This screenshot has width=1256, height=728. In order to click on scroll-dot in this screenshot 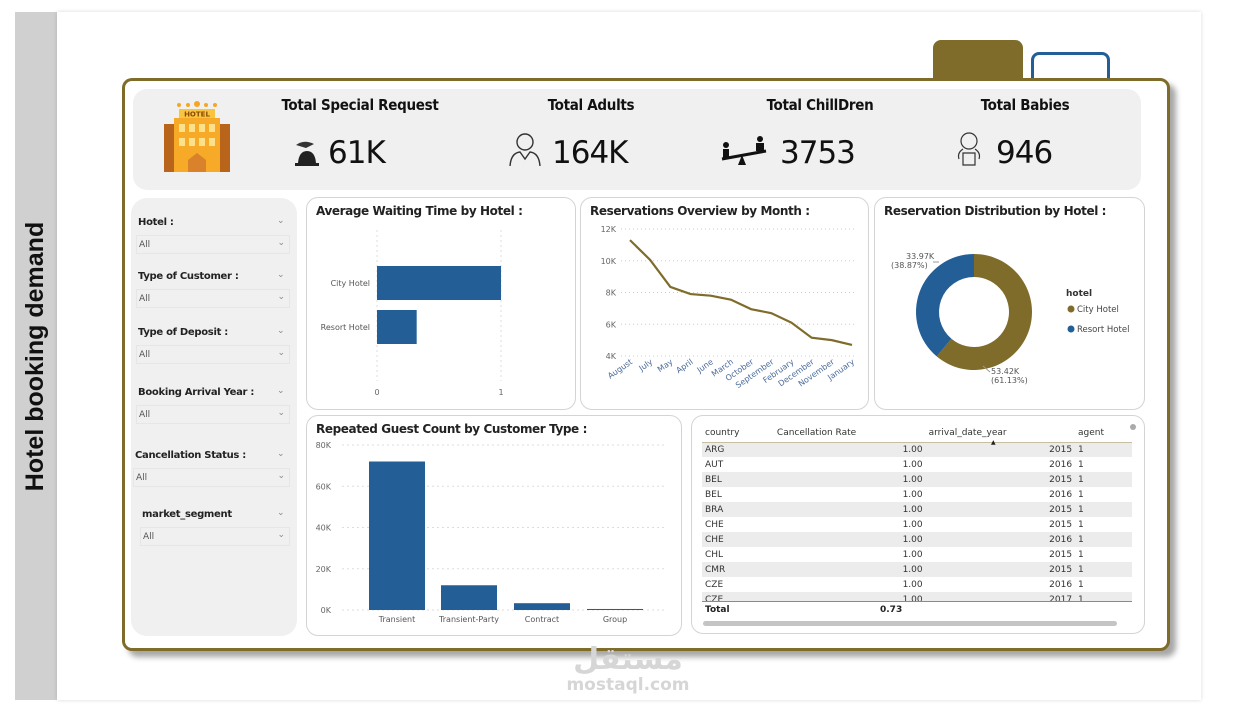, I will do `click(1133, 427)`.